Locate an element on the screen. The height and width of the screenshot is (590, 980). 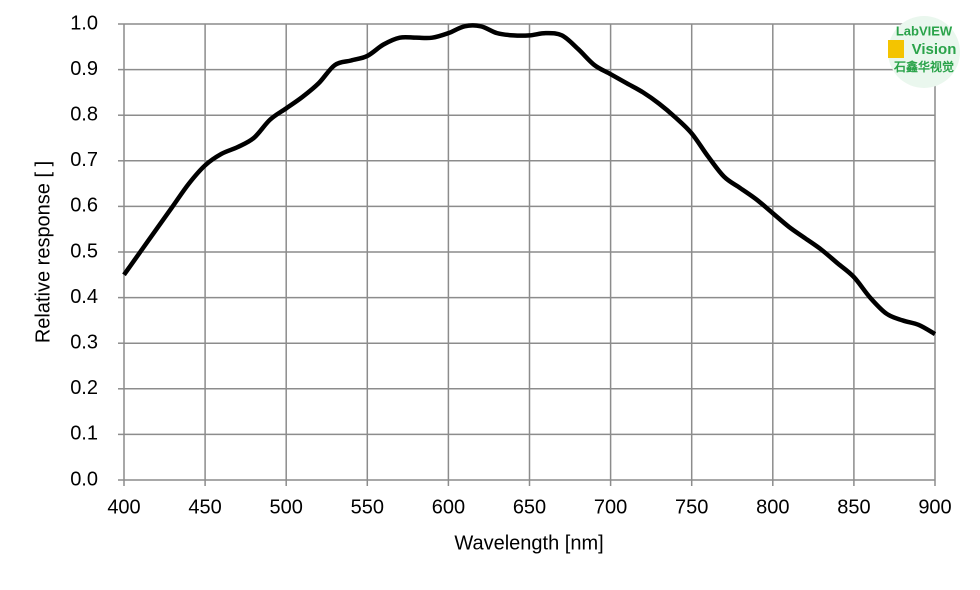
y-tick-label: 0.5 is located at coordinates (84, 251).